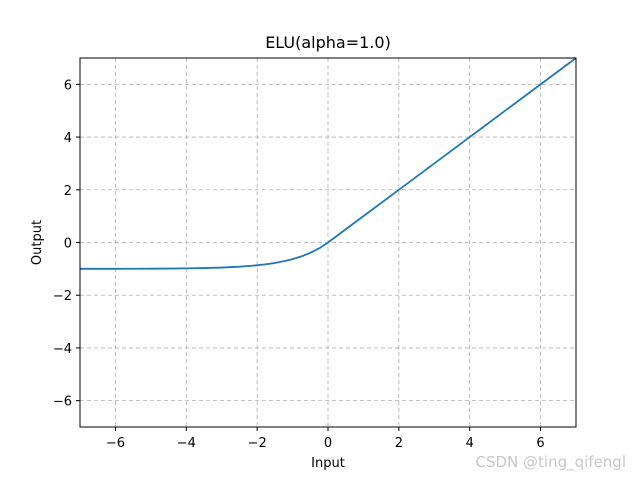 Image resolution: width=640 pixels, height=480 pixels. What do you see at coordinates (470, 443) in the screenshot?
I see `x-tick-label: 4` at bounding box center [470, 443].